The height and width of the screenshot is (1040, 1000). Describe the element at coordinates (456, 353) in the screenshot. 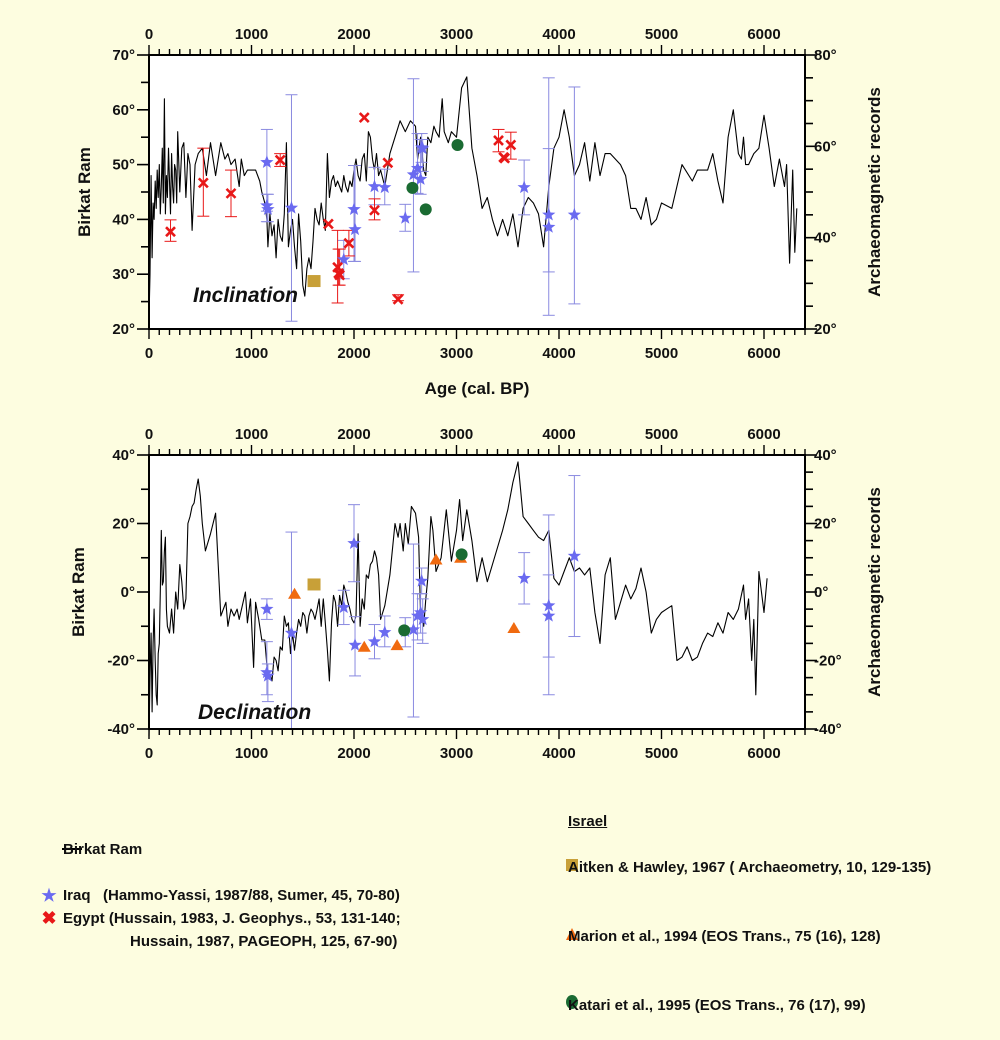

I see `x-tick-label-bottom: 3000` at that location.